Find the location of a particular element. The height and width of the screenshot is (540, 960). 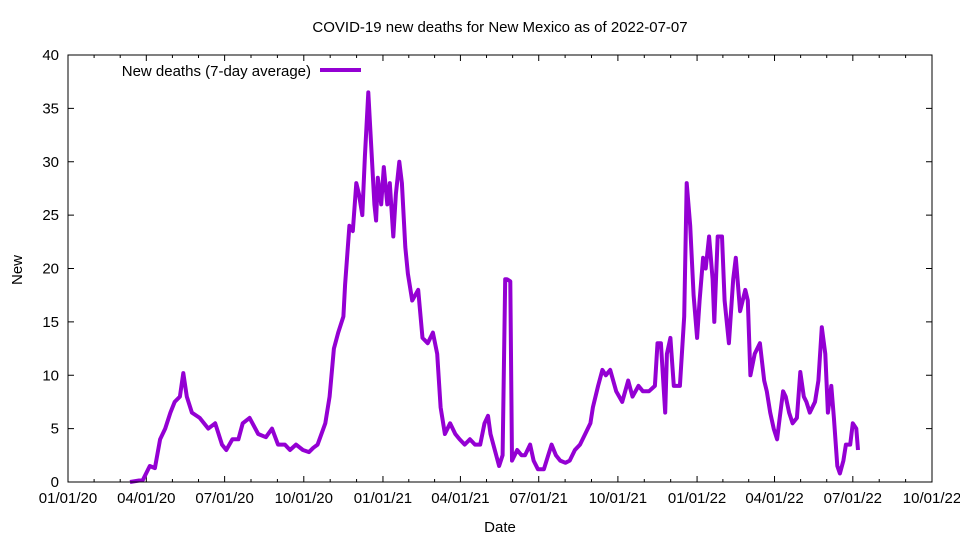

x-tick-label: 10/01/21 is located at coordinates (618, 498).